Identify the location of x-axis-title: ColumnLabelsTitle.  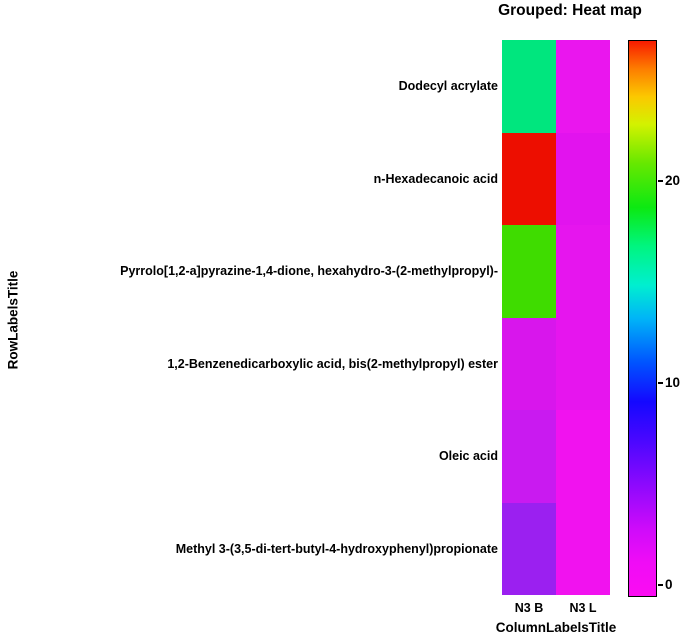
(556, 627).